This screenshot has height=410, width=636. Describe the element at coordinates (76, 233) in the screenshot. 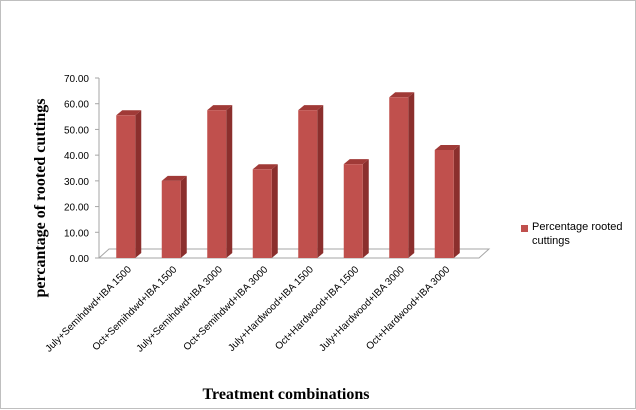

I see `y-tick-label: 10.00` at that location.